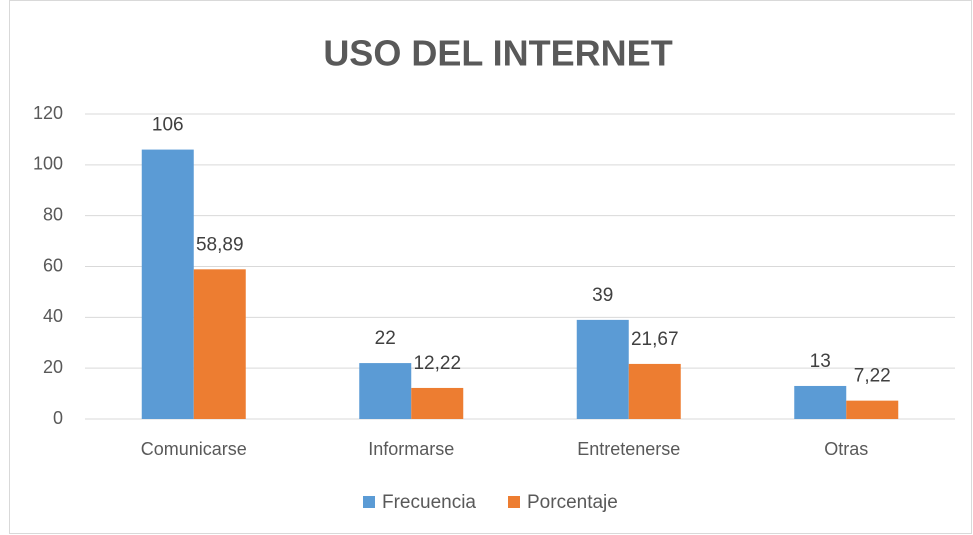  Describe the element at coordinates (168, 125) in the screenshot. I see `data-label: 106` at that location.